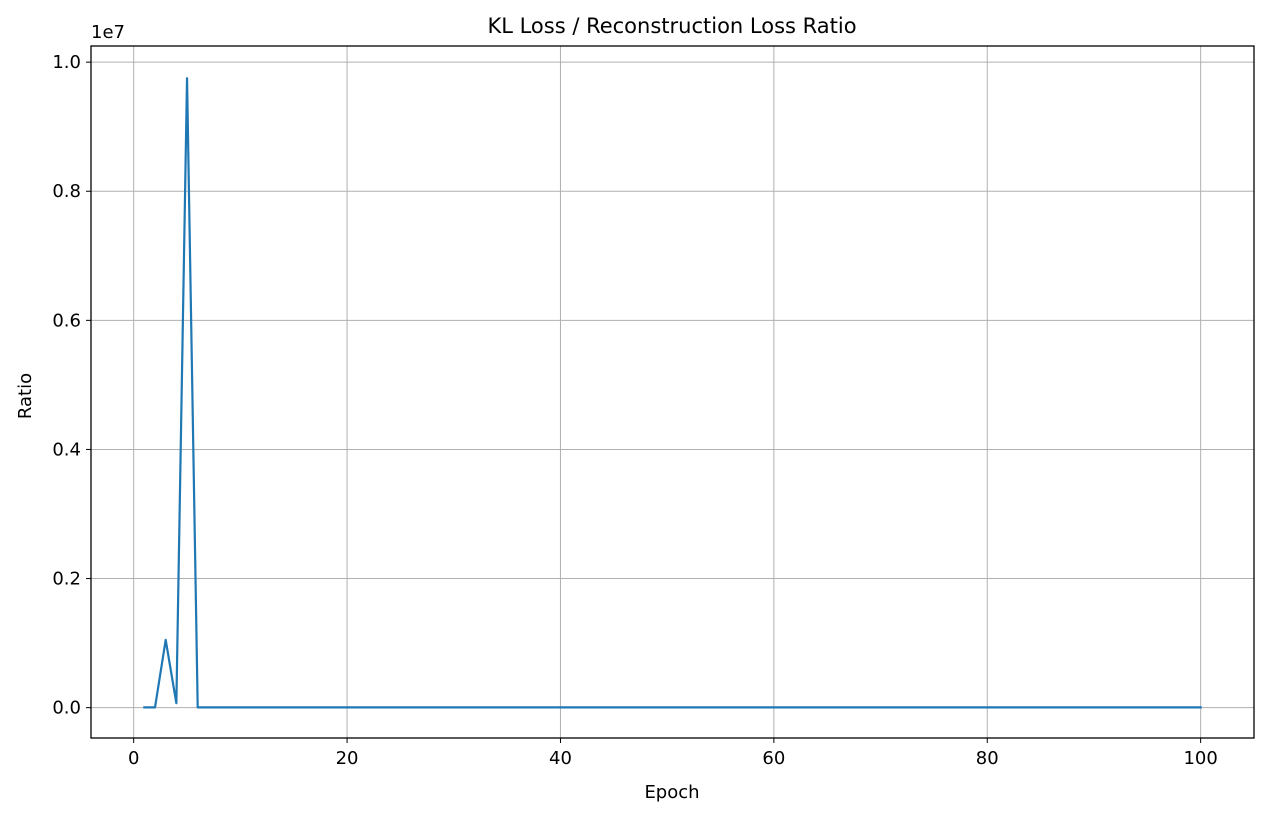  I want to click on x-tick-label: 100, so click(1200, 758).